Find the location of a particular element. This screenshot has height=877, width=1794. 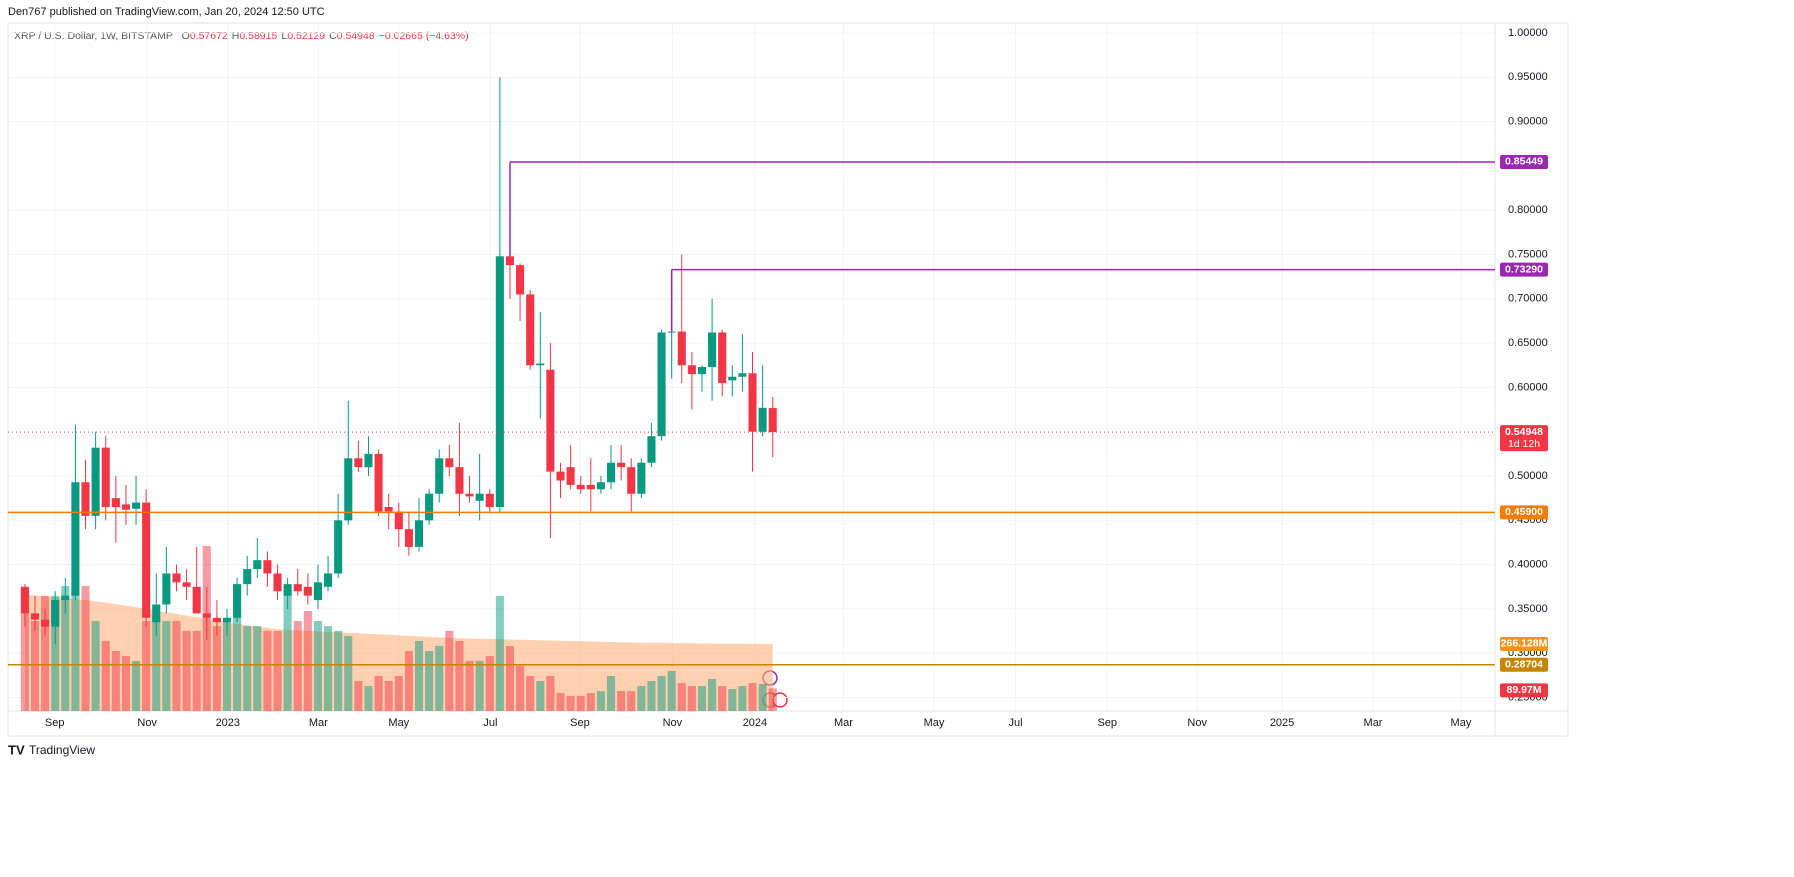

ohlc-key: C is located at coordinates (333, 36).